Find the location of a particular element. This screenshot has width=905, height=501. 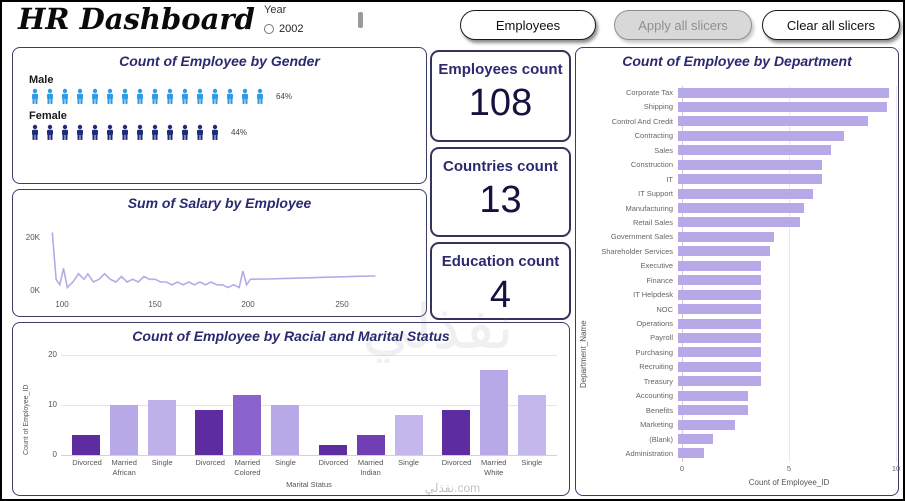

racial-y-tick: 20 is located at coordinates (52, 354).